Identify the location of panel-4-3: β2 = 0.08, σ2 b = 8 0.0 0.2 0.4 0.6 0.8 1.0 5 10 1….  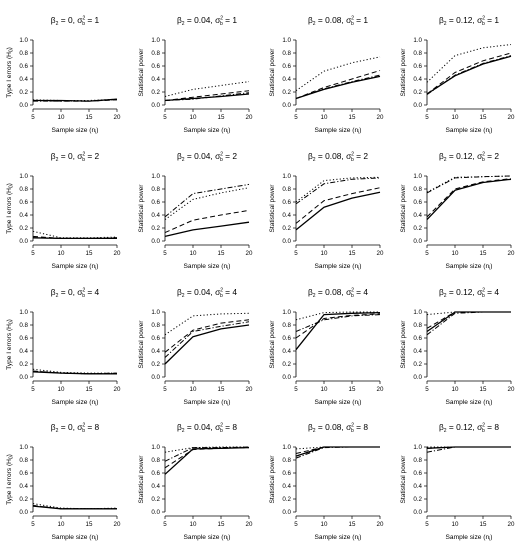
(326, 482).